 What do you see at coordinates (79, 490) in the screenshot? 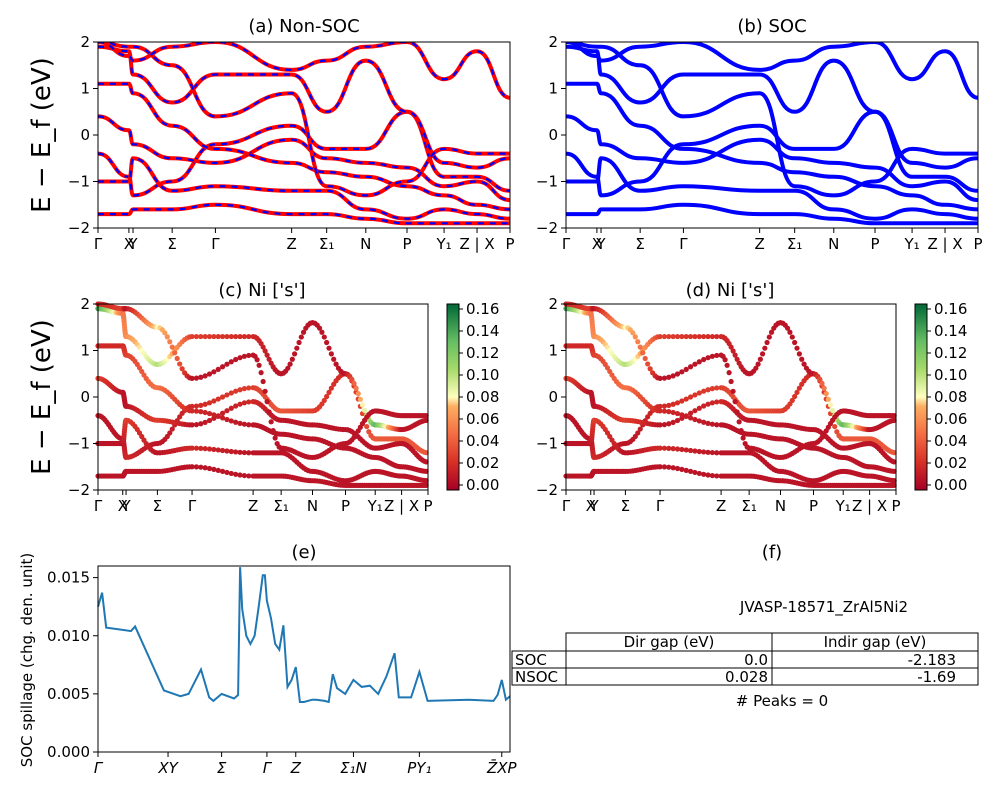
I see `y-tick-label: −2` at bounding box center [79, 490].